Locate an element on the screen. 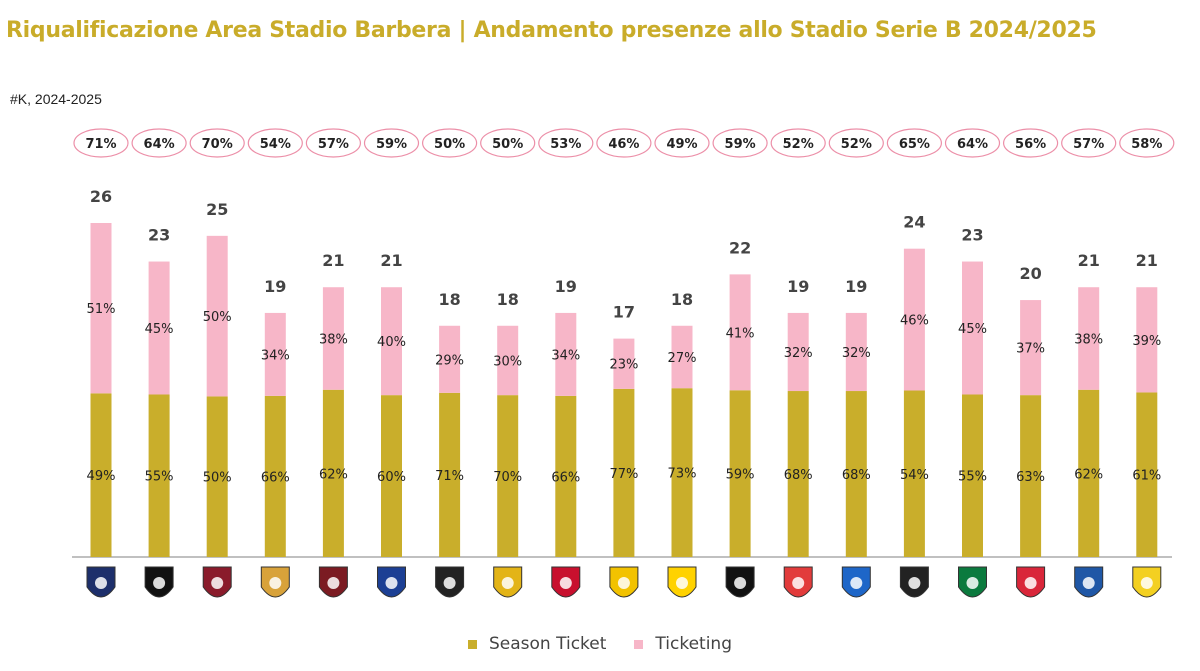 This screenshot has height=671, width=1200. ticketing-pct-label: 23% is located at coordinates (623, 365).